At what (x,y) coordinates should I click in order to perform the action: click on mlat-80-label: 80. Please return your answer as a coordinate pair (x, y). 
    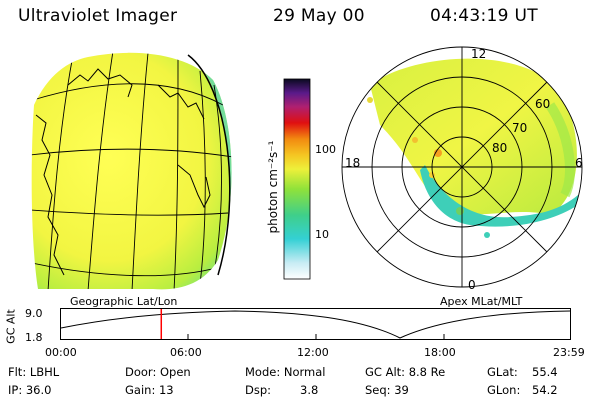
    Looking at the image, I should click on (500, 148).